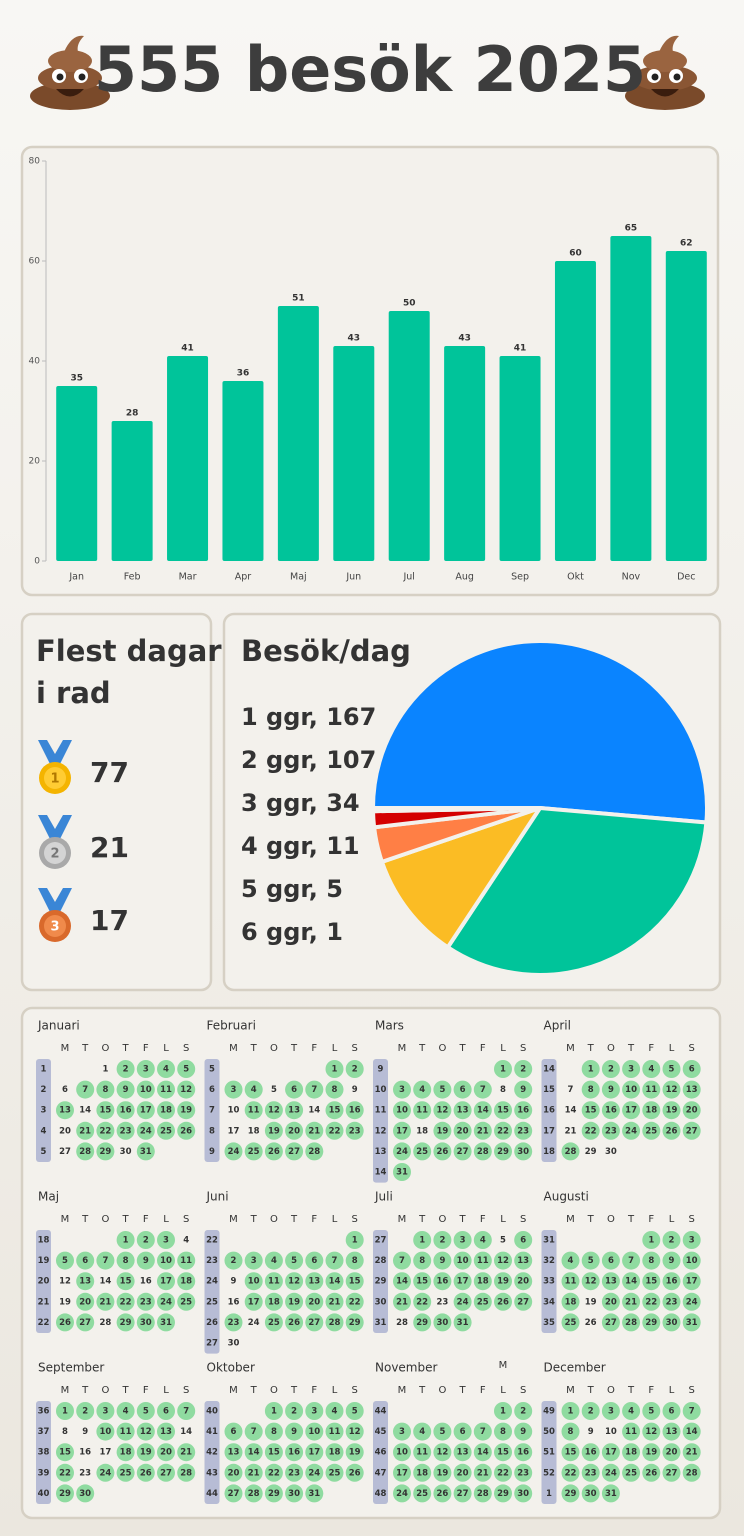 The image size is (744, 1536). What do you see at coordinates (335, 1131) in the screenshot?
I see `day-number: 22` at bounding box center [335, 1131].